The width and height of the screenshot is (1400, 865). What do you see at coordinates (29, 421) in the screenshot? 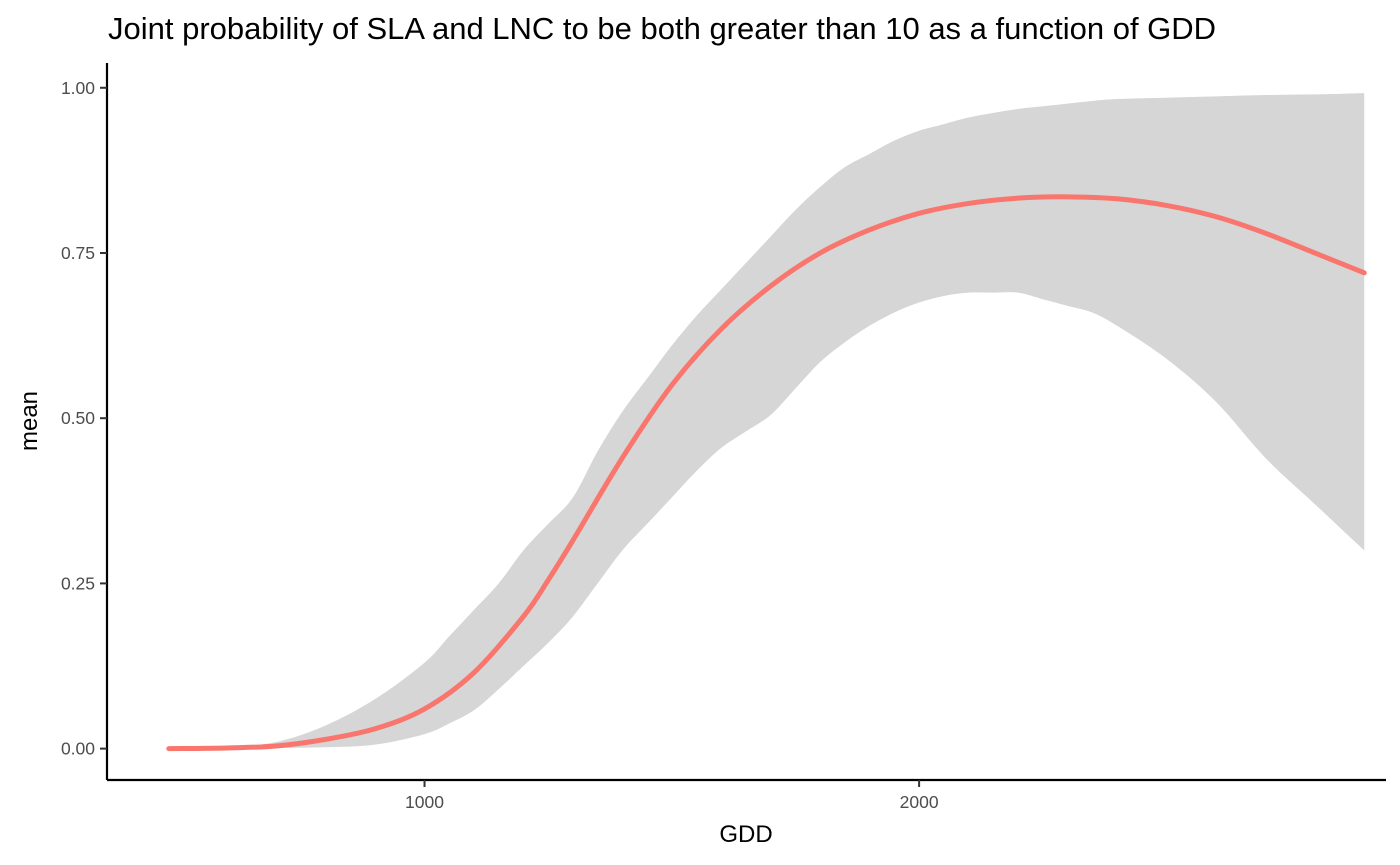
I see `y-axis-title: mean` at bounding box center [29, 421].